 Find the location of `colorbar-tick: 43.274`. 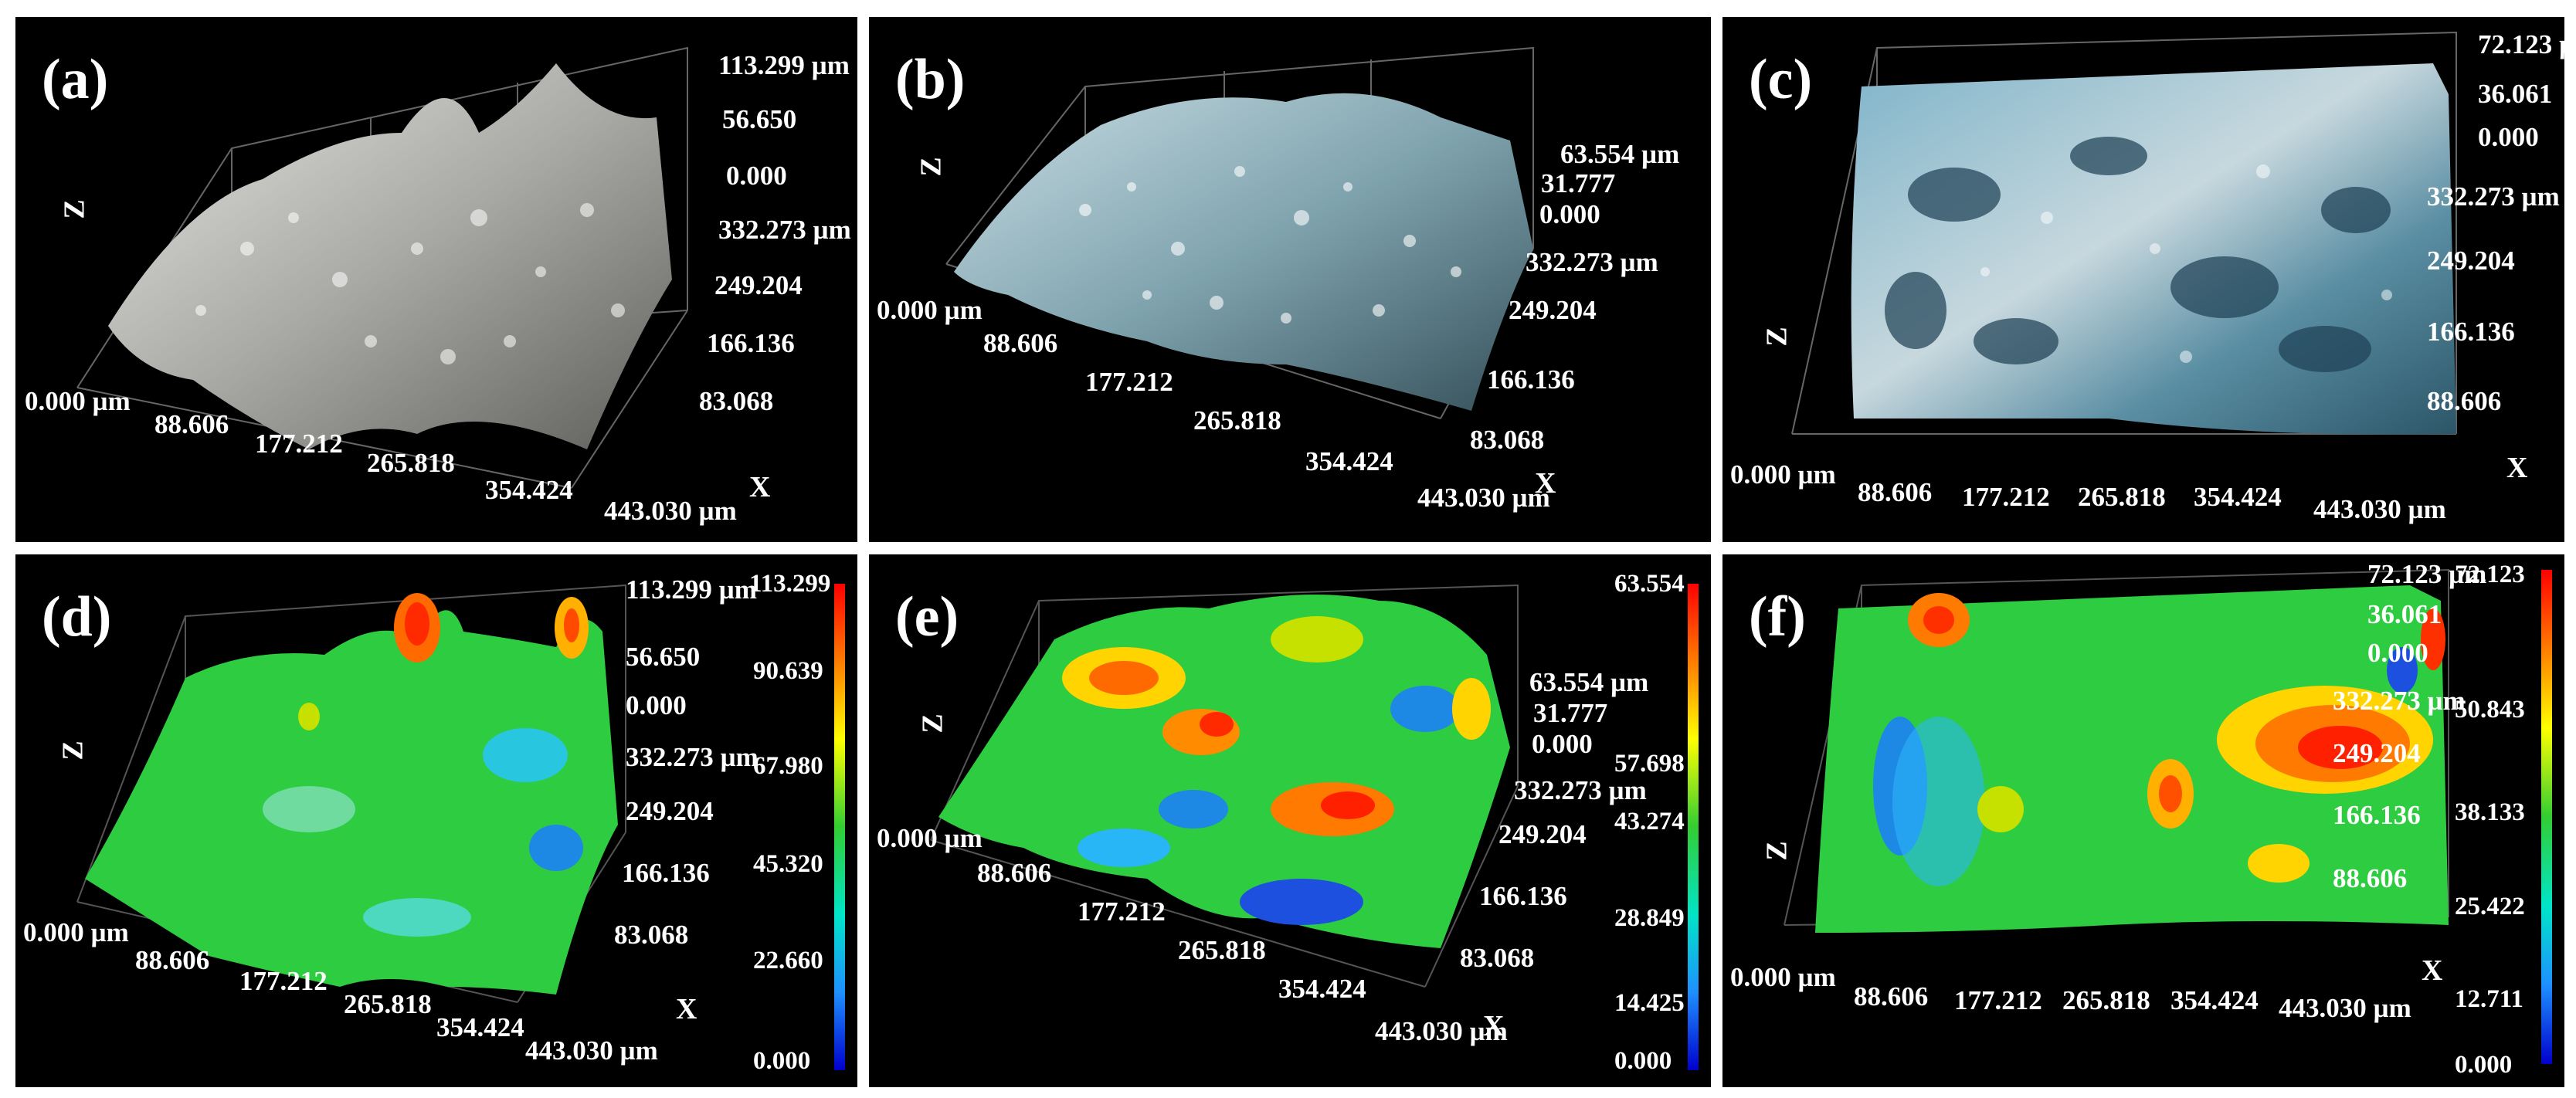

colorbar-tick: 43.274 is located at coordinates (1650, 822).